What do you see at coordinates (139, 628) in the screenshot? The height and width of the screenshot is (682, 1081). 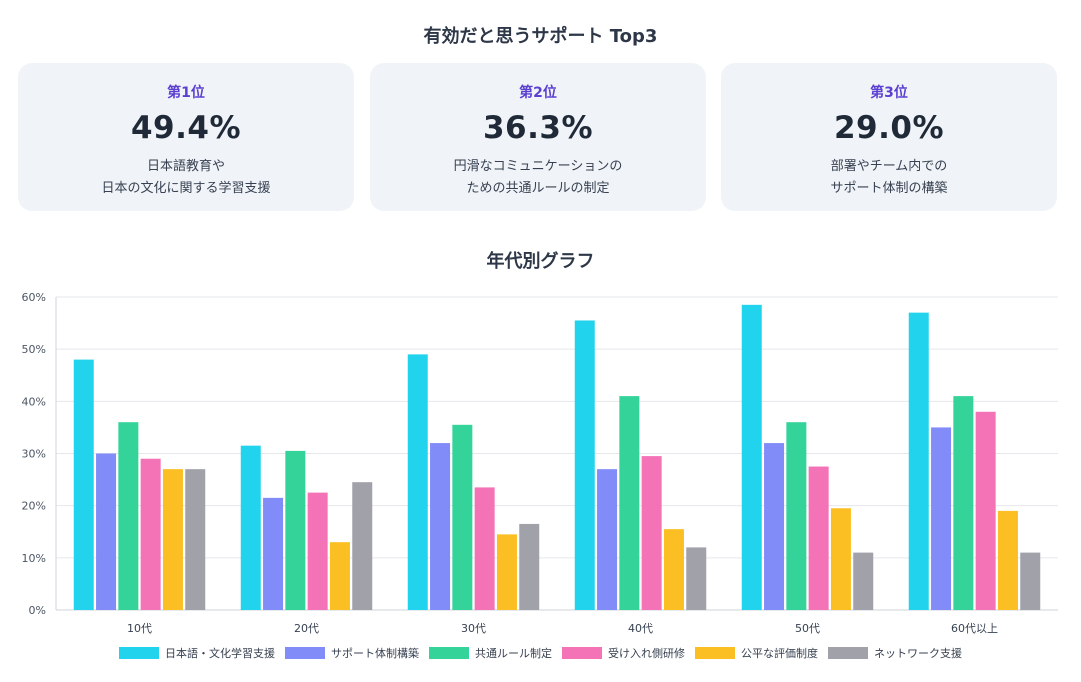 I see `x-tick-label: 10代` at bounding box center [139, 628].